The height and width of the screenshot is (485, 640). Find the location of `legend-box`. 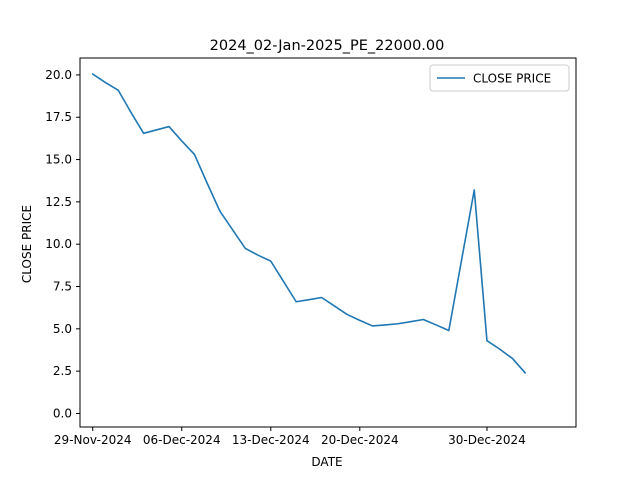

legend-box is located at coordinates (499, 78).